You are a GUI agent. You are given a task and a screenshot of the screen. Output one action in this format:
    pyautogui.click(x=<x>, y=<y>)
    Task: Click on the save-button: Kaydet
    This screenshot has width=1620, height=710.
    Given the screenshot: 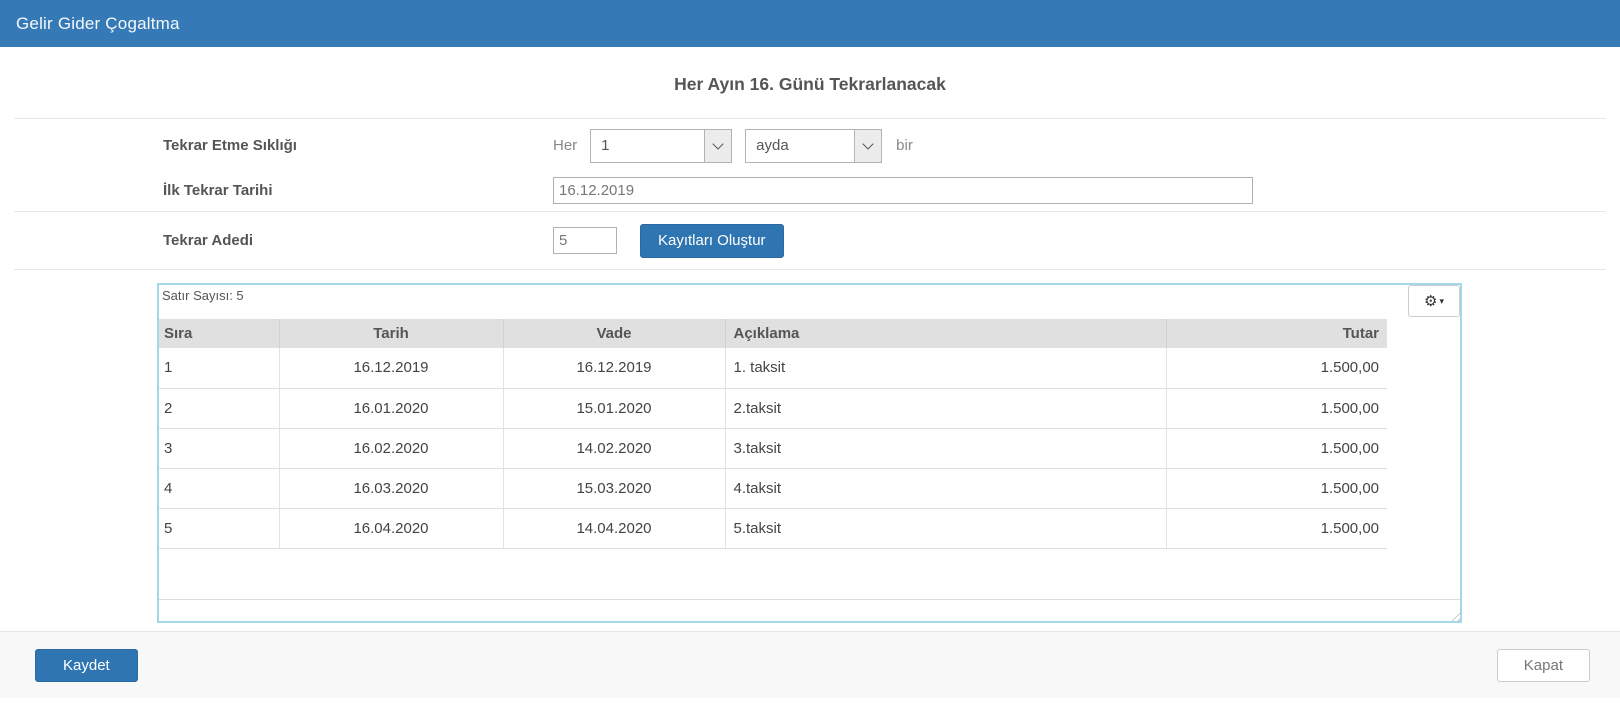 What is the action you would take?
    pyautogui.click(x=86, y=665)
    